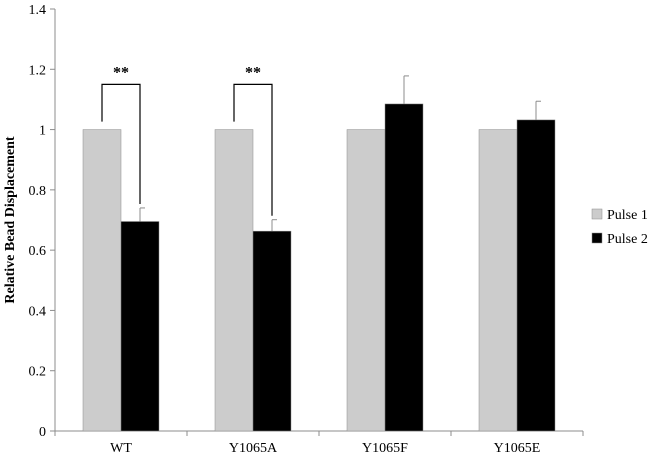 The width and height of the screenshot is (666, 462). Describe the element at coordinates (38, 10) in the screenshot. I see `y-tick-label: 1.4` at that location.